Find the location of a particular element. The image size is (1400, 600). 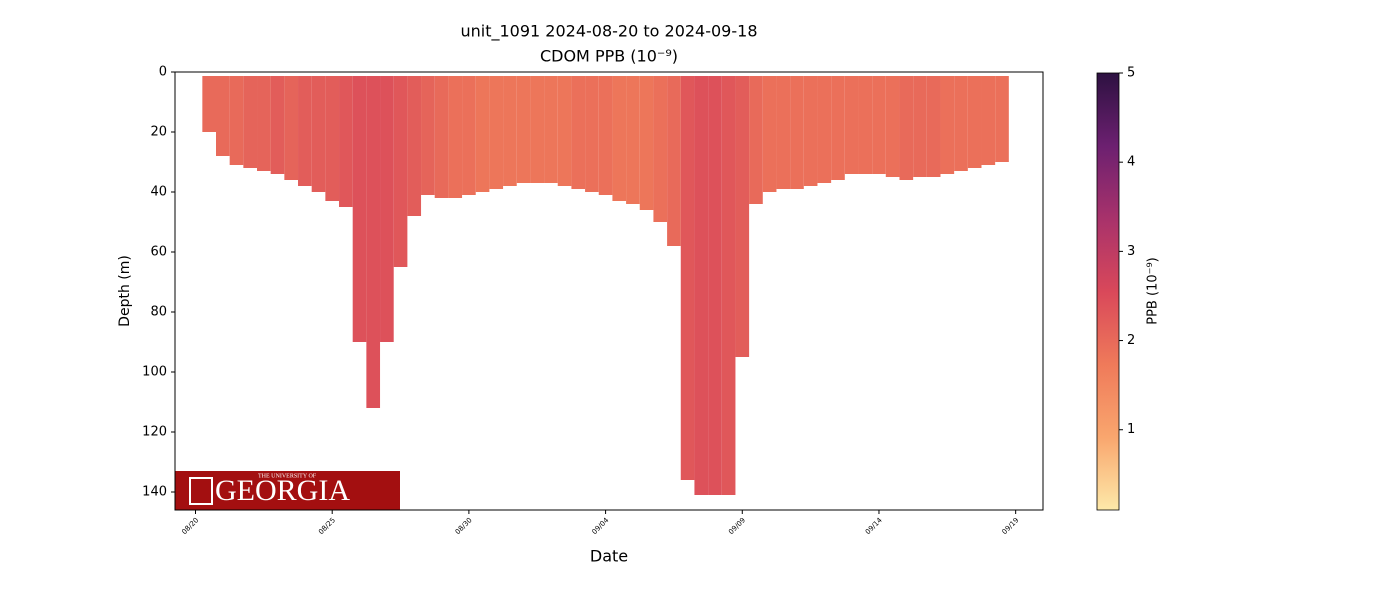

colorbar is located at coordinates (1108, 291).